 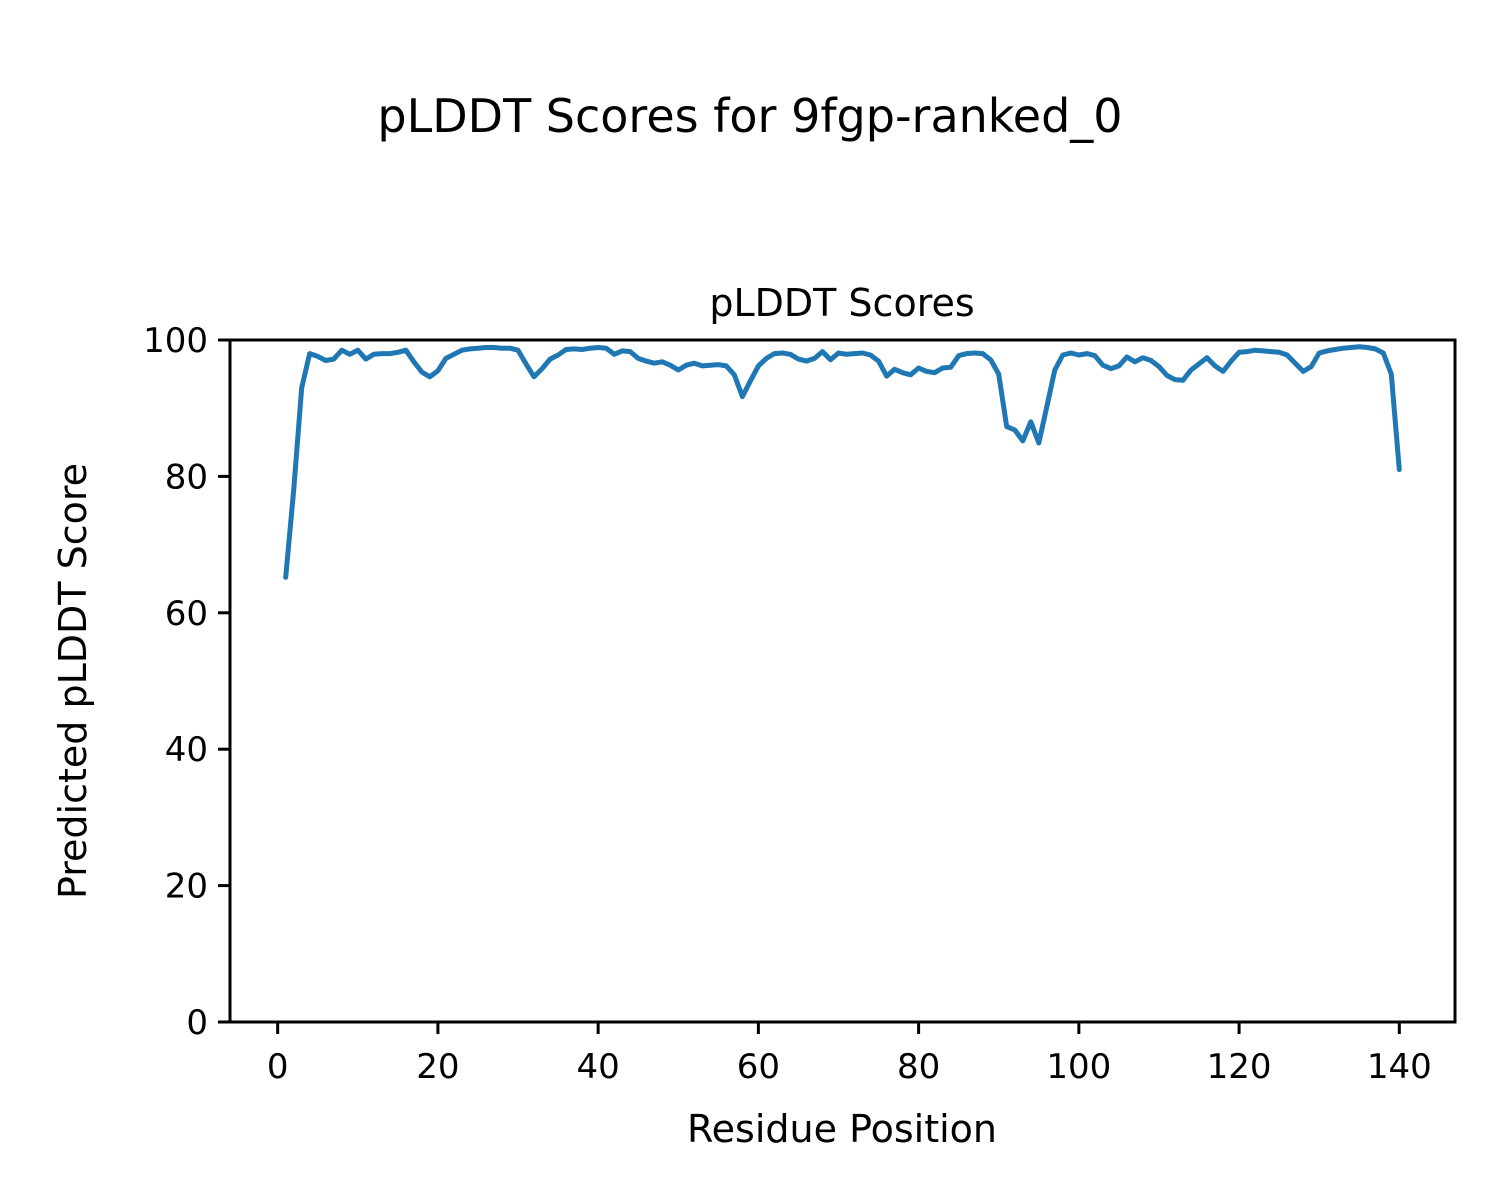 What do you see at coordinates (437, 1067) in the screenshot?
I see `x-tick-label: 20` at bounding box center [437, 1067].